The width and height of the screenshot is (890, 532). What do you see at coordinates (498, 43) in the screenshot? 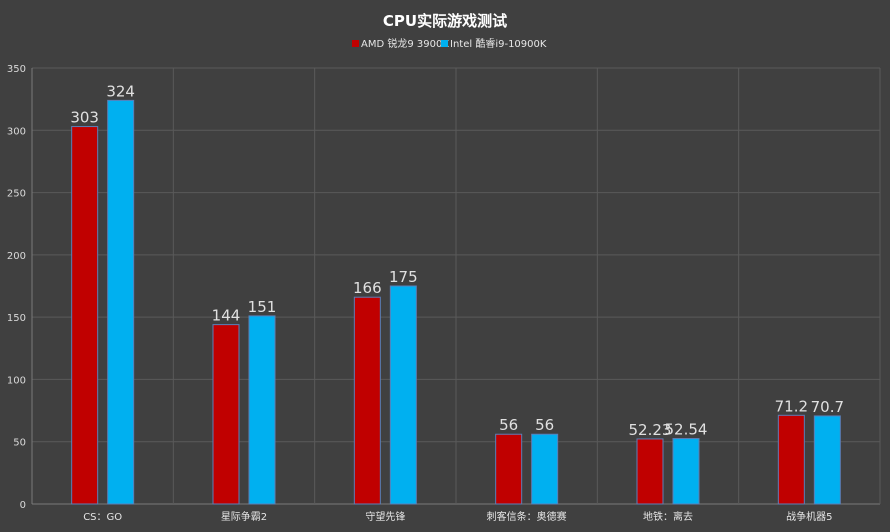
I see `legend-label-1: Intel 酷睿i9-10900K` at bounding box center [498, 43].